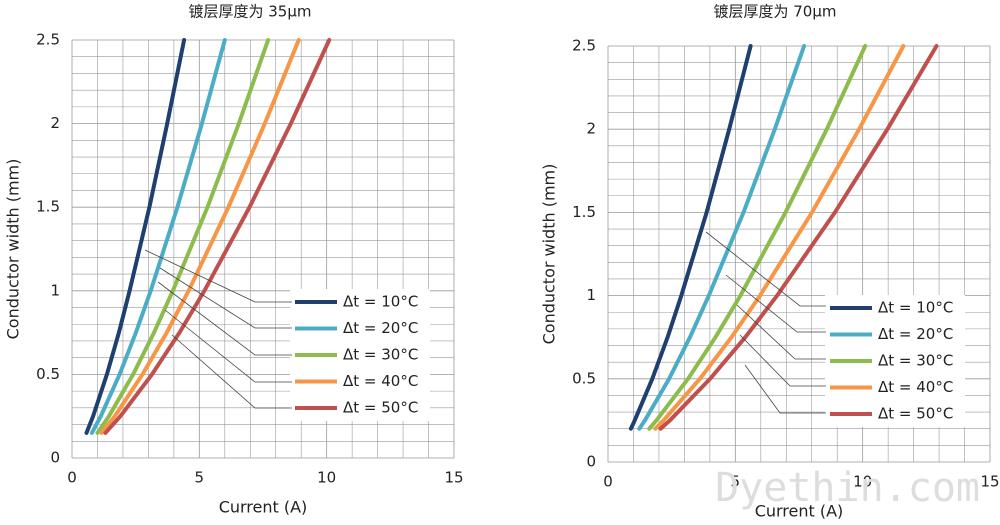 Image resolution: width=1000 pixels, height=525 pixels. What do you see at coordinates (847, 488) in the screenshot?
I see `watermark: Dyethin.com` at bounding box center [847, 488].